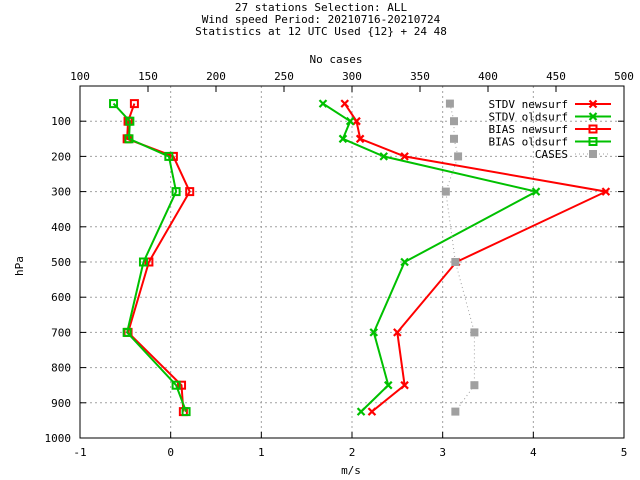 This screenshot has width=640, height=480. Describe the element at coordinates (528, 129) in the screenshot. I see `legend-label: BIAS newsurf` at that location.